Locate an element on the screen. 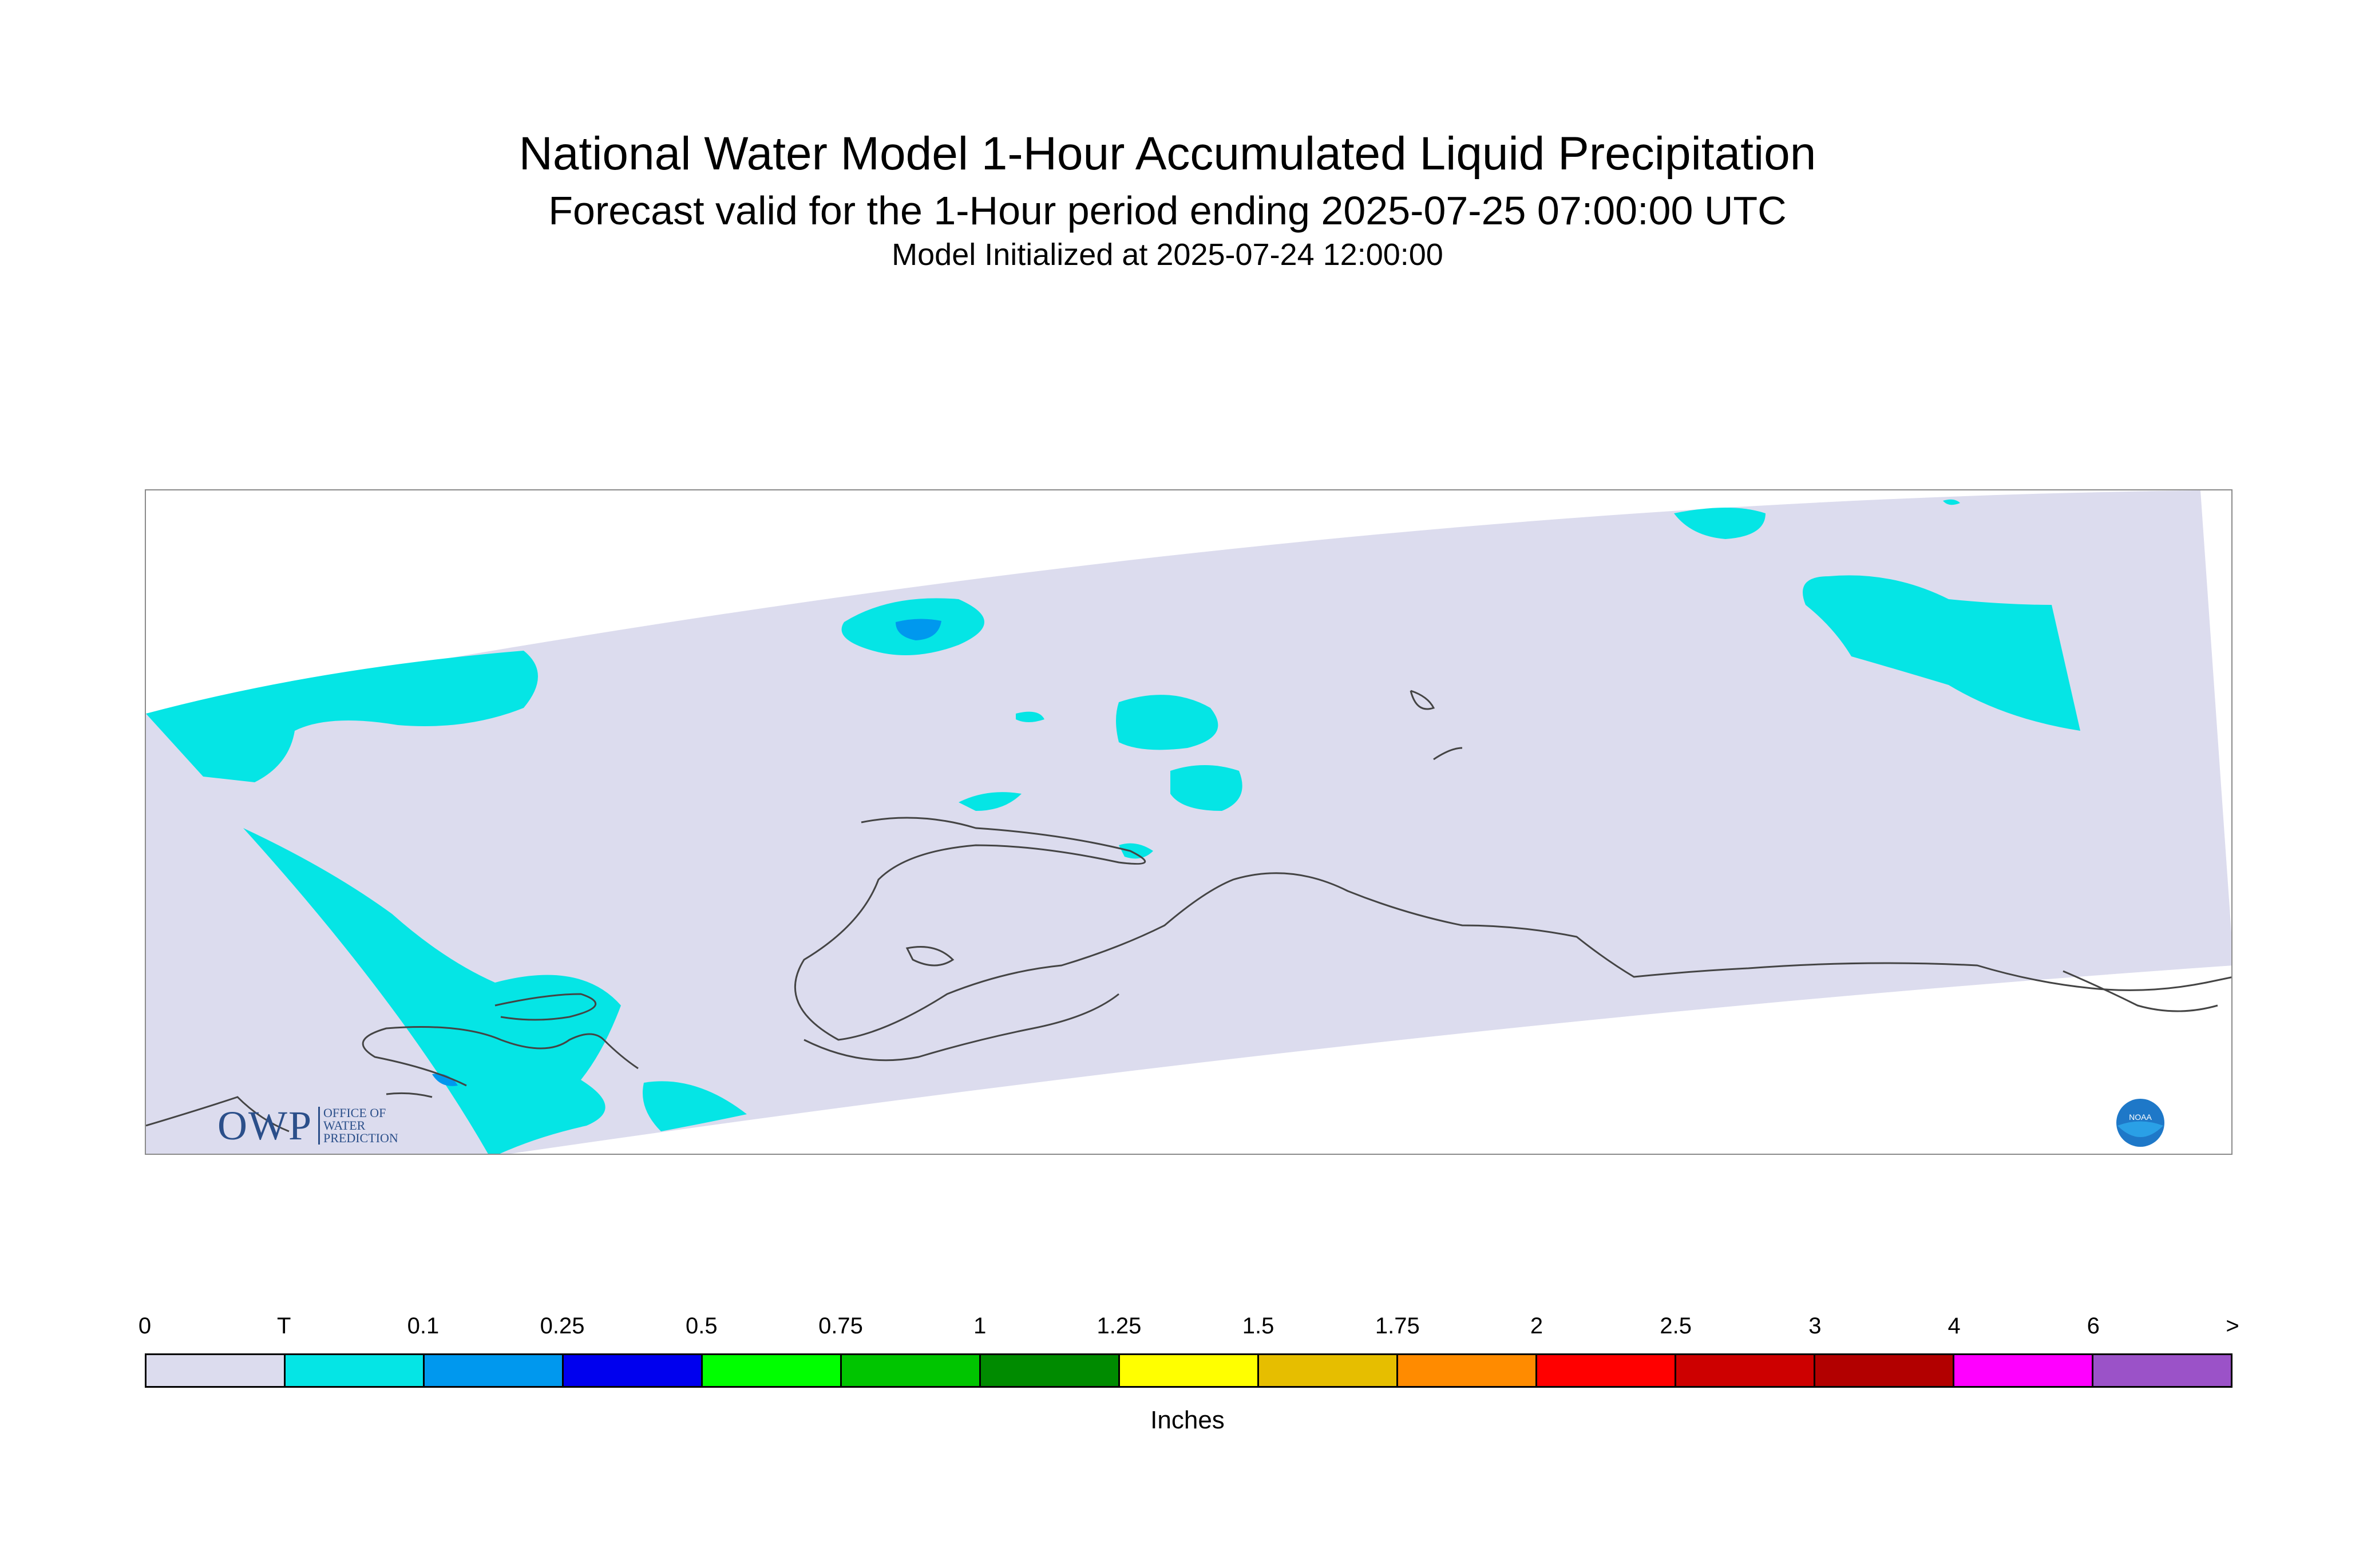 This screenshot has height=1568, width=2375. coastline-sw is located at coordinates (218, 1114).